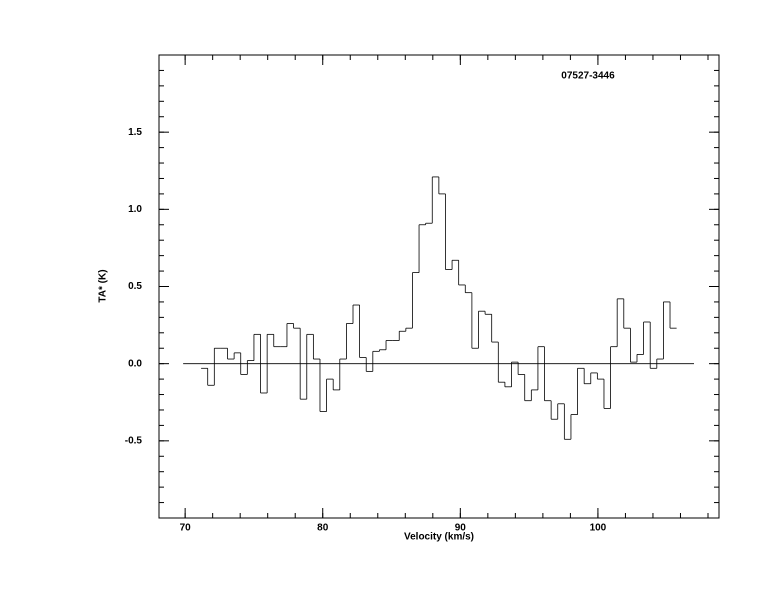 This screenshot has height=612, width=774. Describe the element at coordinates (134, 440) in the screenshot. I see `y-tick-label: -0.5` at that location.